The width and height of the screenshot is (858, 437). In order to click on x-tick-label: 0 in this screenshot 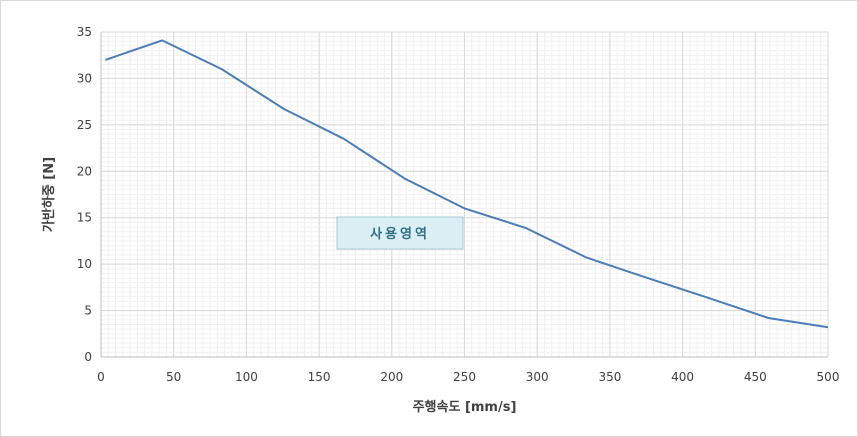, I will do `click(101, 377)`.